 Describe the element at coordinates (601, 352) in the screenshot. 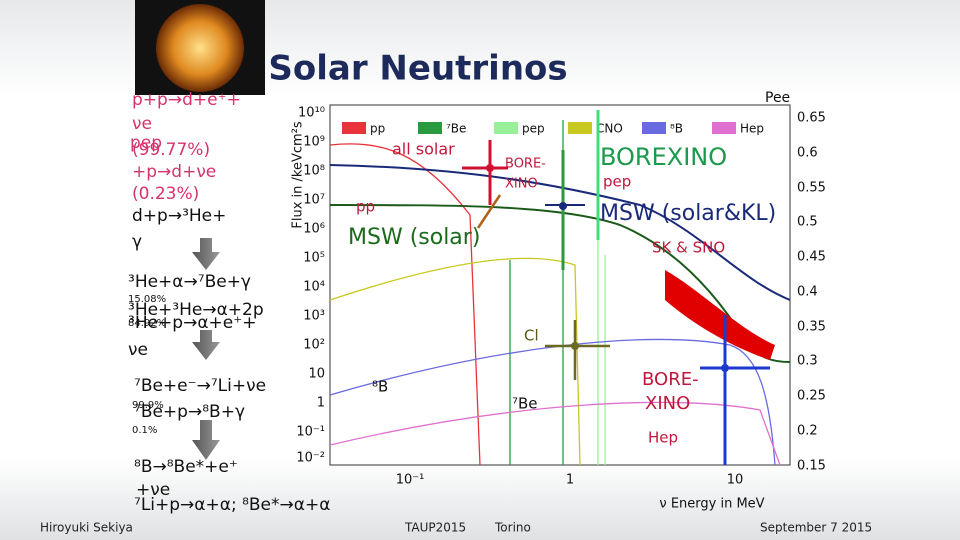

I see `pep-line` at that location.